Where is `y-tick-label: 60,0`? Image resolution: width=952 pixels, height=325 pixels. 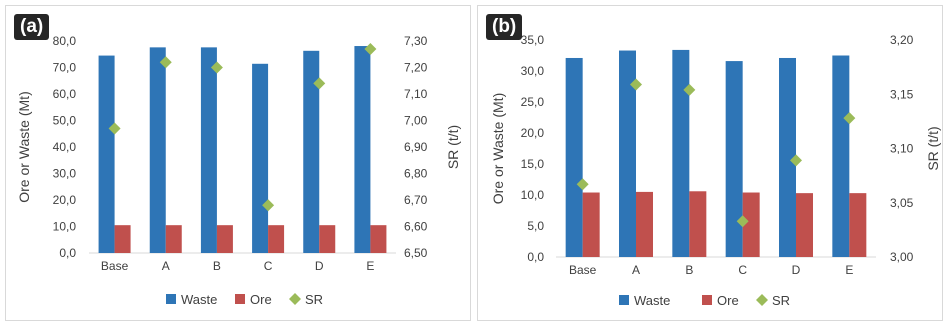
y-tick-label: 60,0 is located at coordinates (65, 94).